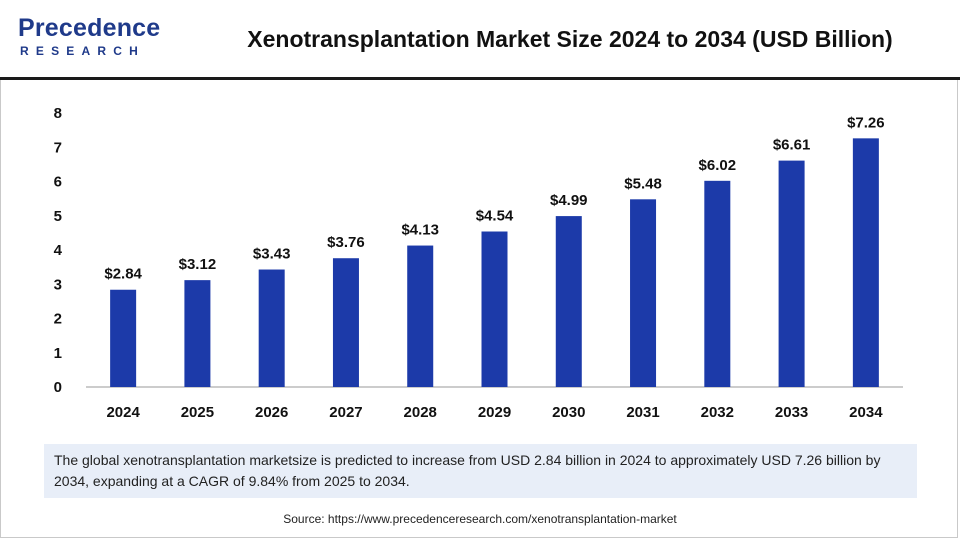  Describe the element at coordinates (123, 412) in the screenshot. I see `x-tick-label: 2024` at that location.